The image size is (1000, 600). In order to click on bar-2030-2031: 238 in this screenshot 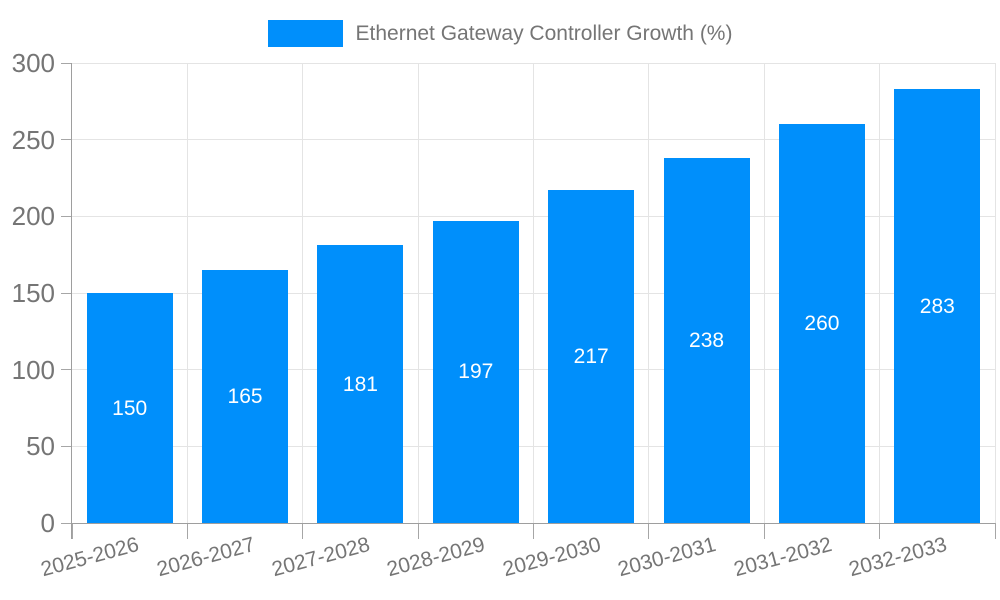, I will do `click(706, 340)`.